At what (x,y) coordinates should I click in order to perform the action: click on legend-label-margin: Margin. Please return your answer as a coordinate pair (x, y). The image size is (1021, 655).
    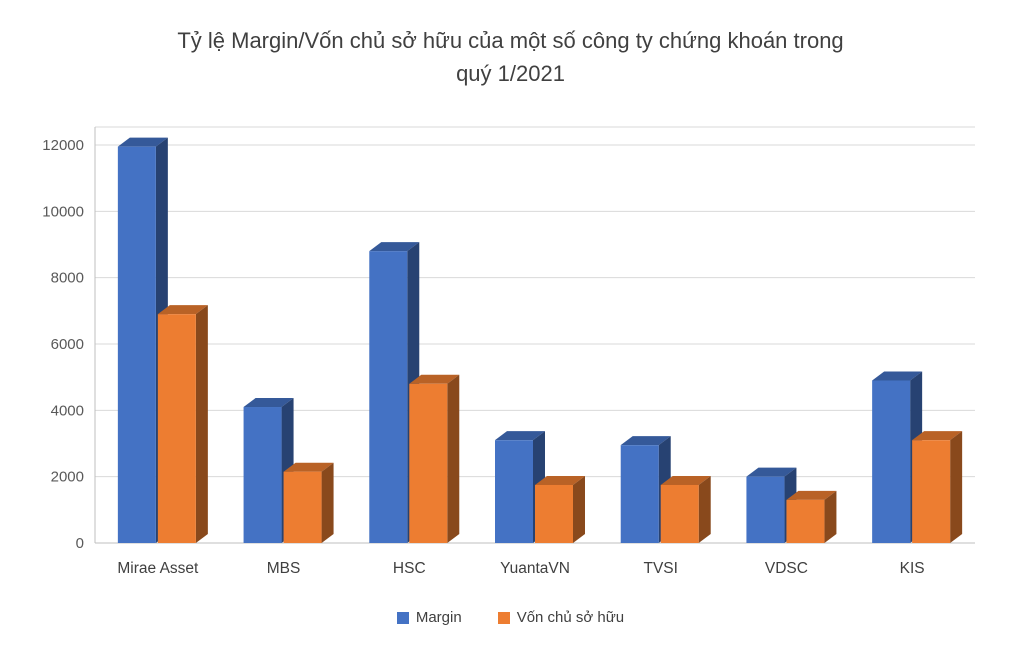
    Looking at the image, I should click on (438, 617).